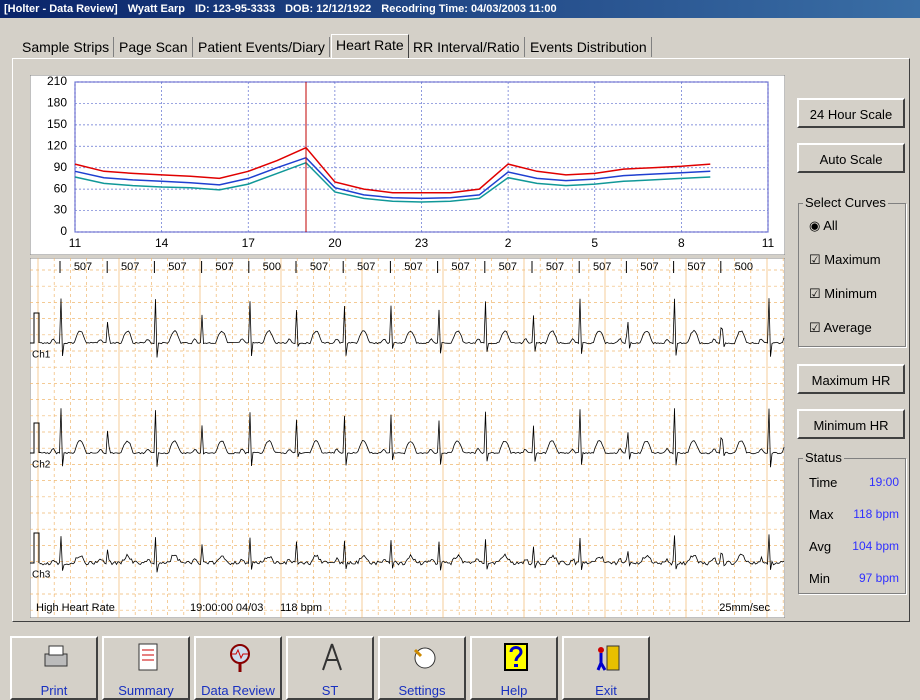  I want to click on tab: RR Interval/Ratio, so click(467, 47).